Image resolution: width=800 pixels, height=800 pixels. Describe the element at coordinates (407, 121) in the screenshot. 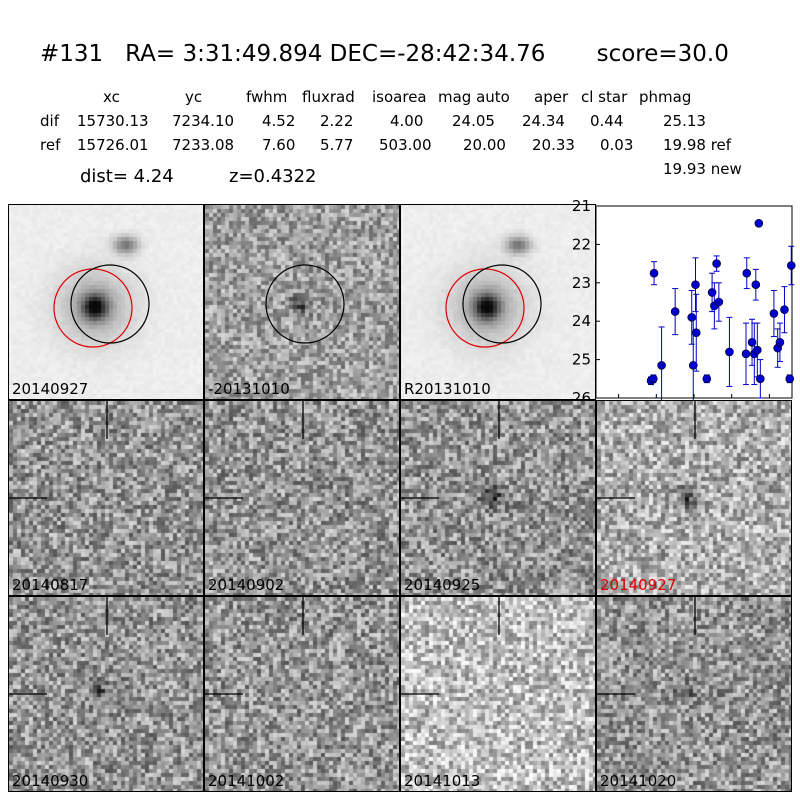

I see `dif-isoarea: 4.00` at that location.